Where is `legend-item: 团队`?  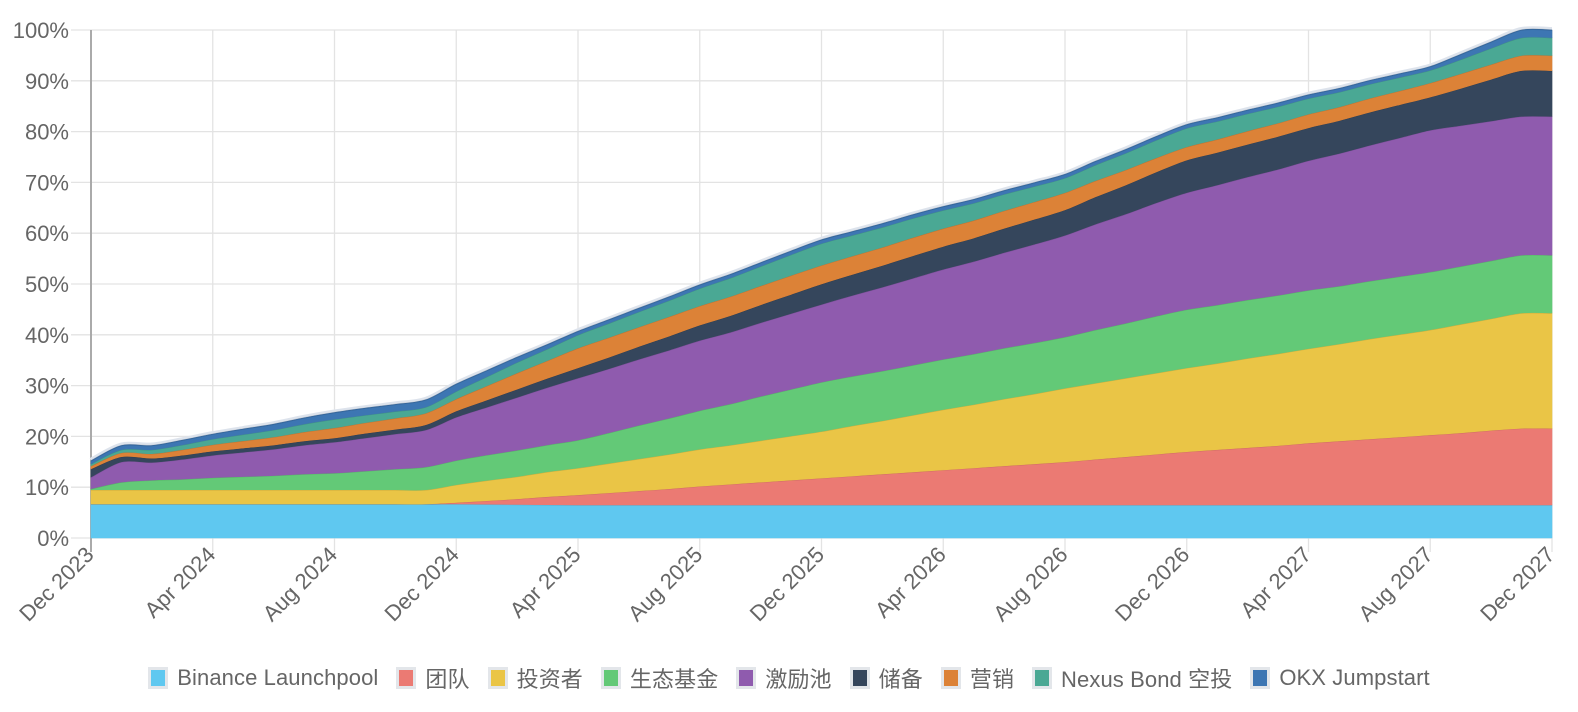
legend-item: 团队 is located at coordinates (433, 678).